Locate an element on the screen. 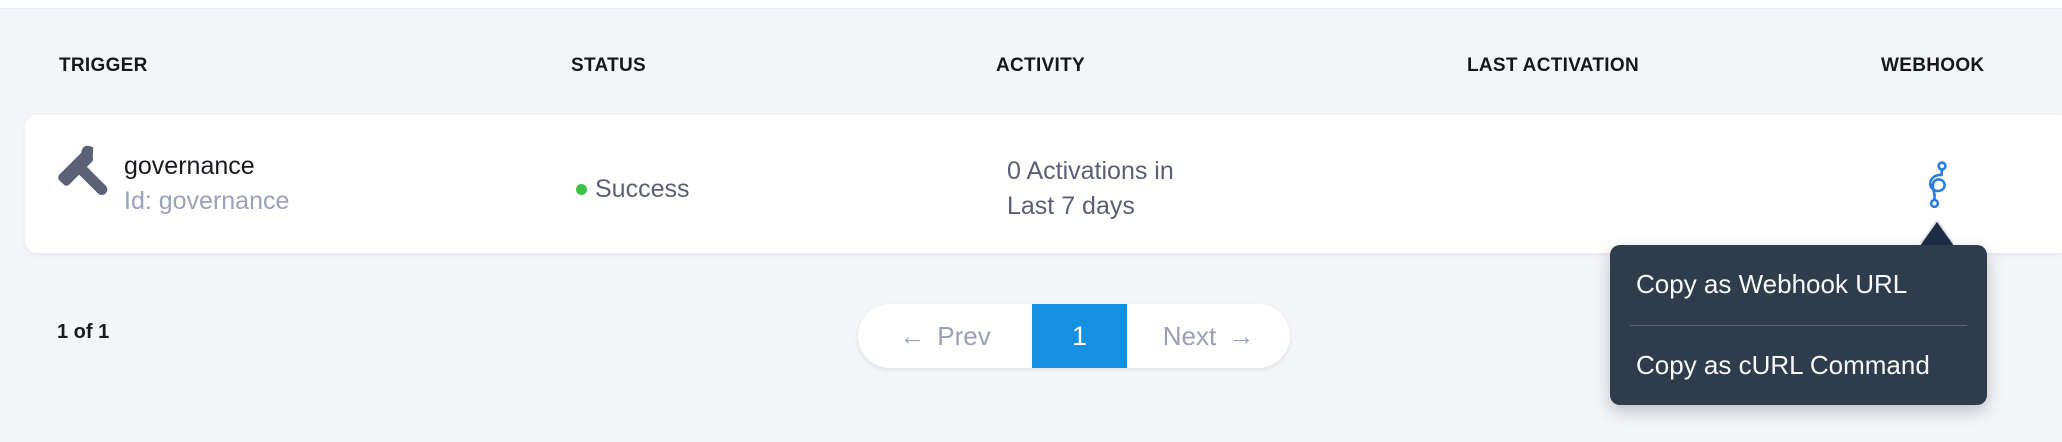 The image size is (2062, 442). column-header-trigger: TRIGGER is located at coordinates (103, 65).